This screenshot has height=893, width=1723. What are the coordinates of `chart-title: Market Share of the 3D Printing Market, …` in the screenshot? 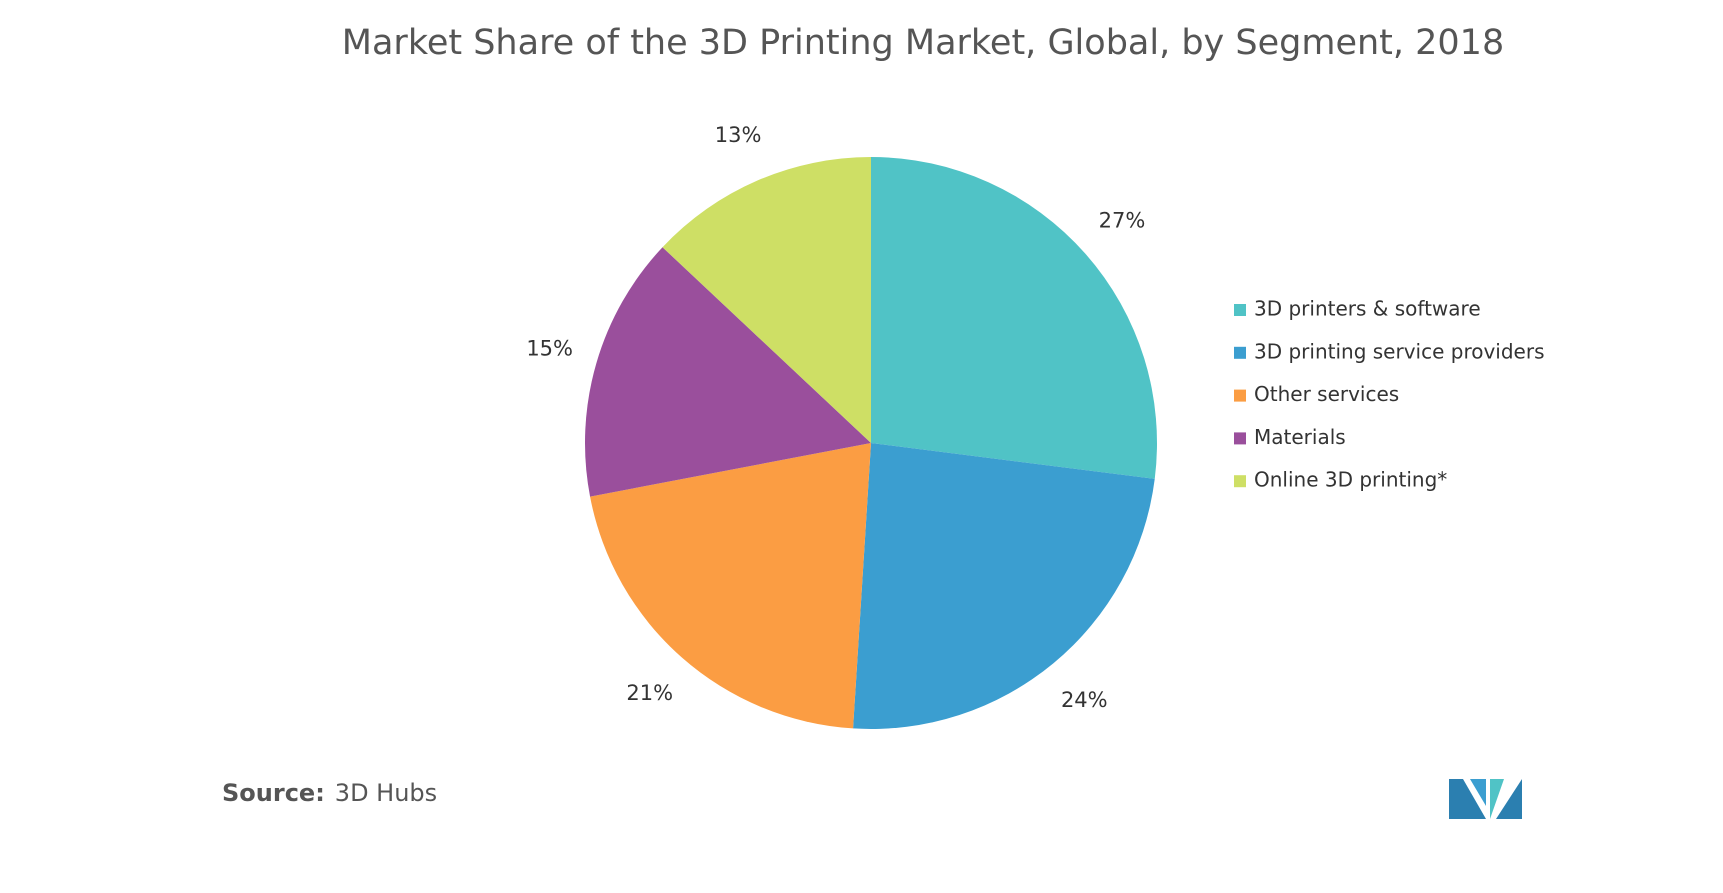 It's located at (923, 43).